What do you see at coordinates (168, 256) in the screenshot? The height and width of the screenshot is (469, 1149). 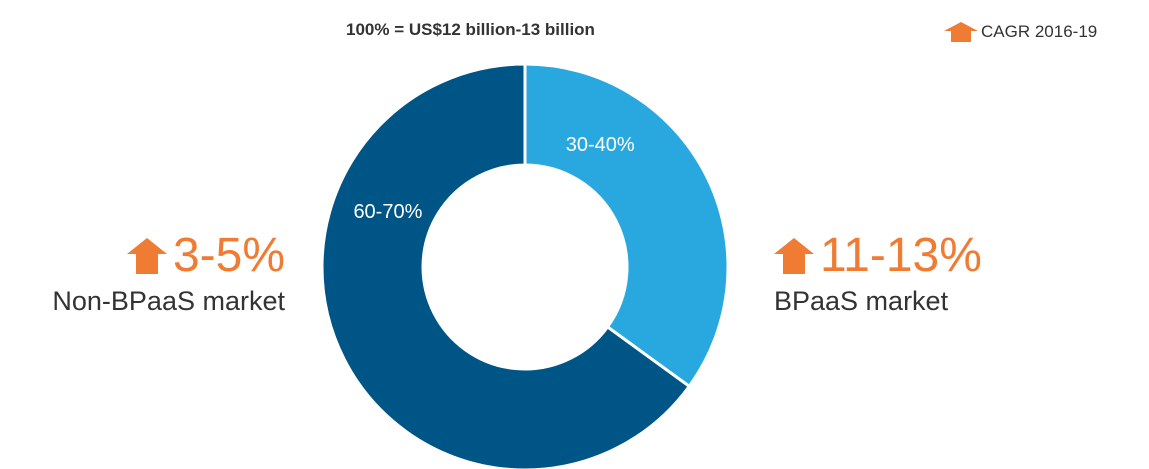 I see `non-bpaas-growth: 3-5%` at bounding box center [168, 256].